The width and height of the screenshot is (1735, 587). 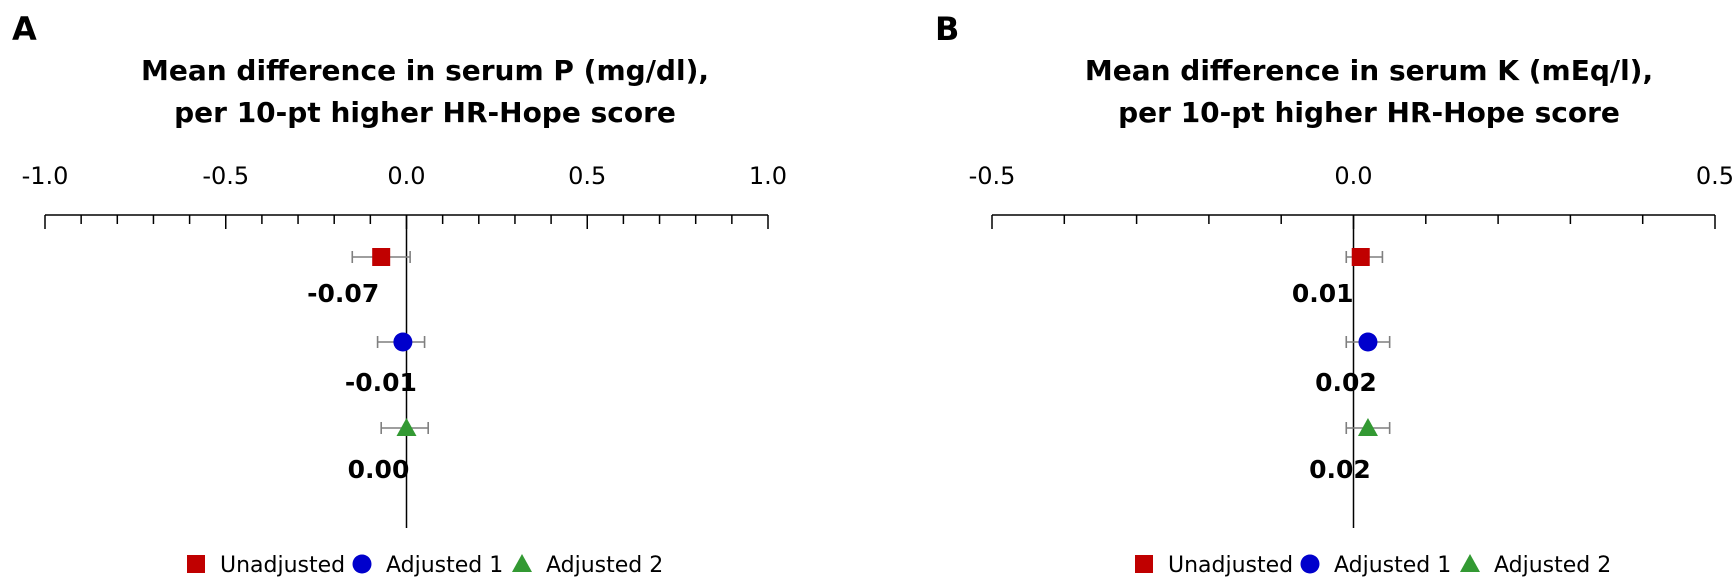 I want to click on chart-title-line: Mean difference in serum P (mg/dl),, so click(x=425, y=70).